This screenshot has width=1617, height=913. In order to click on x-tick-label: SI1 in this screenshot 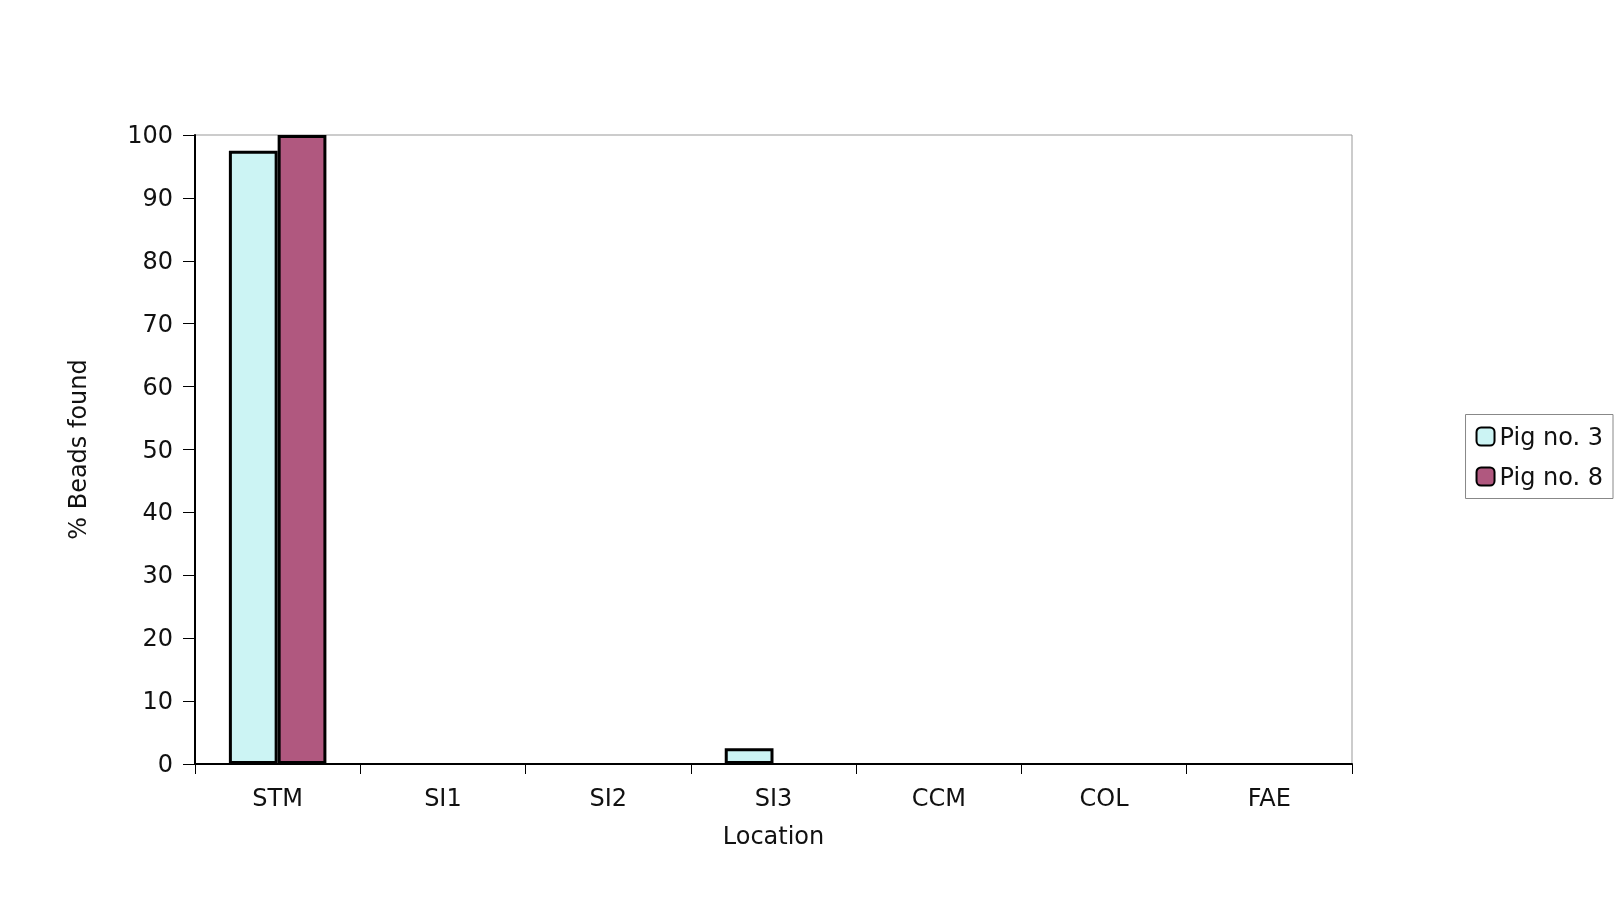, I will do `click(443, 798)`.